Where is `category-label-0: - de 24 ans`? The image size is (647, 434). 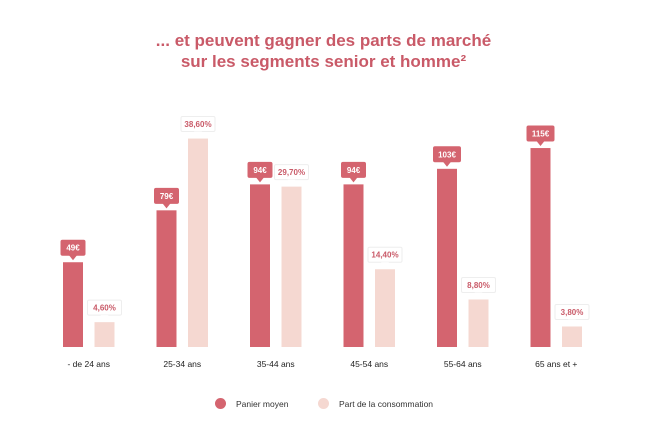
category-label-0: - de 24 ans is located at coordinates (88, 364).